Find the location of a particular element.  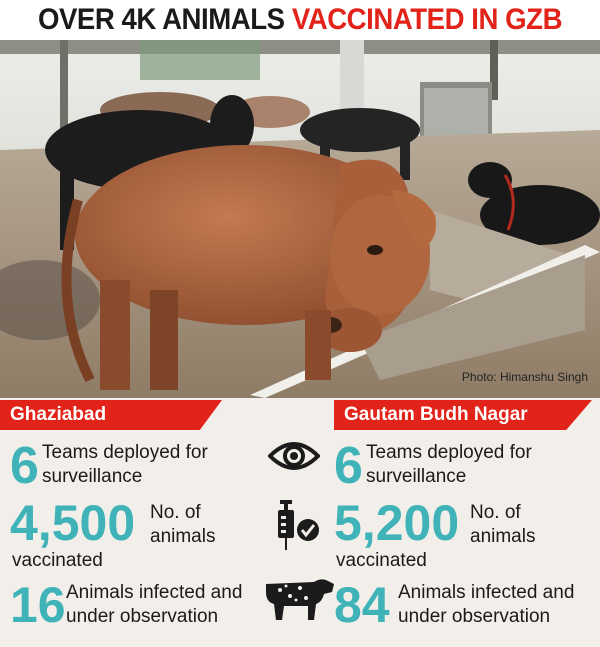

photo-credit: Photo: Himanshu Singh is located at coordinates (524, 377).